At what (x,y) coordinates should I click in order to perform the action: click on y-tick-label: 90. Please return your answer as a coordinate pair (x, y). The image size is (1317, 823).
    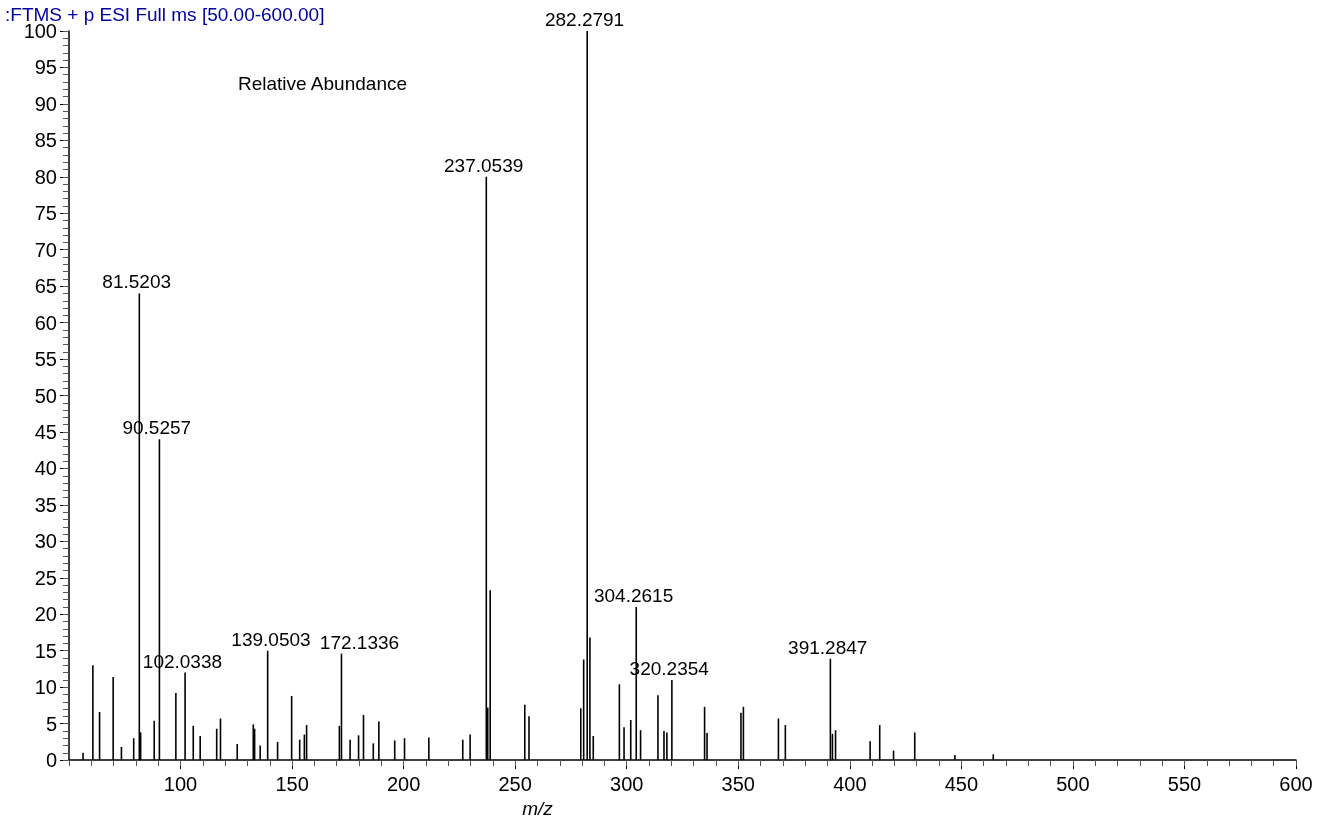
    Looking at the image, I should click on (45, 103).